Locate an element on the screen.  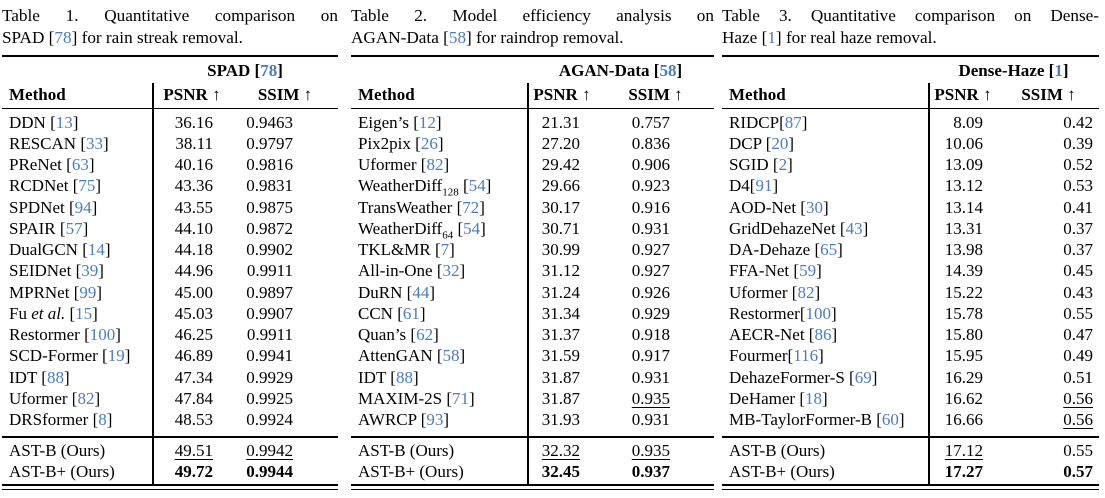
metric-value: 8.09 is located at coordinates (968, 122).